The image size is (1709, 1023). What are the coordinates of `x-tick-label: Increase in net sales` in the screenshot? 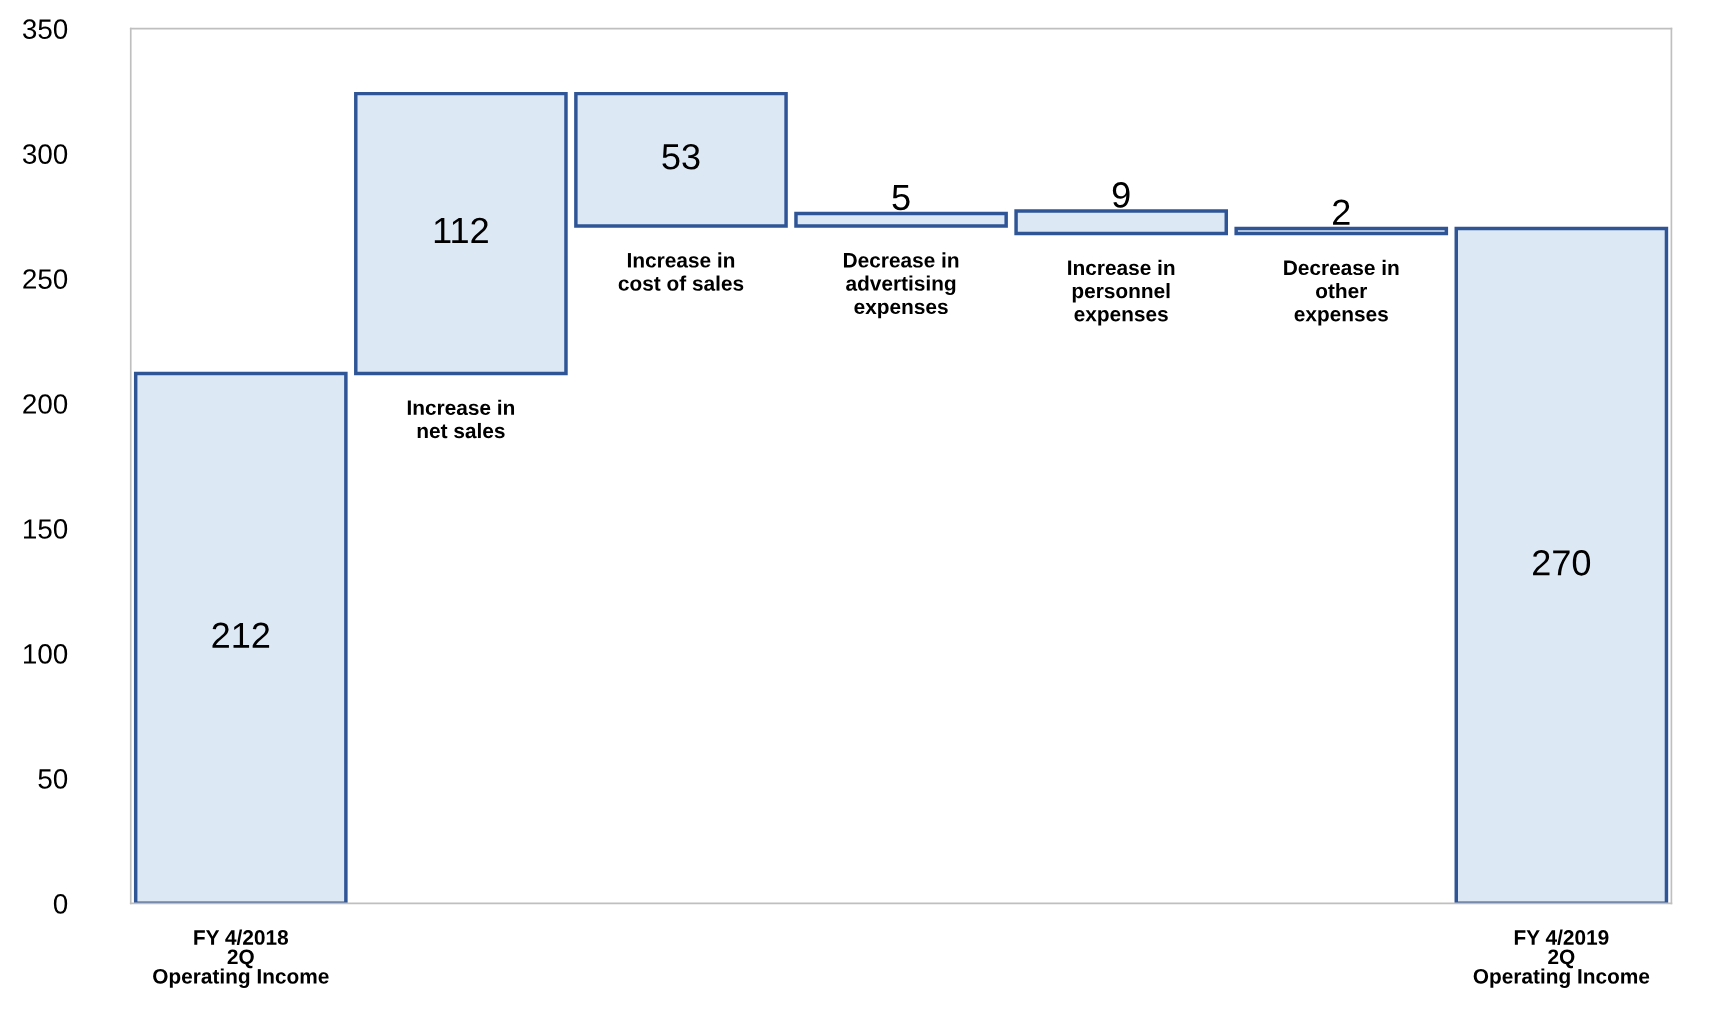 It's located at (461, 419).